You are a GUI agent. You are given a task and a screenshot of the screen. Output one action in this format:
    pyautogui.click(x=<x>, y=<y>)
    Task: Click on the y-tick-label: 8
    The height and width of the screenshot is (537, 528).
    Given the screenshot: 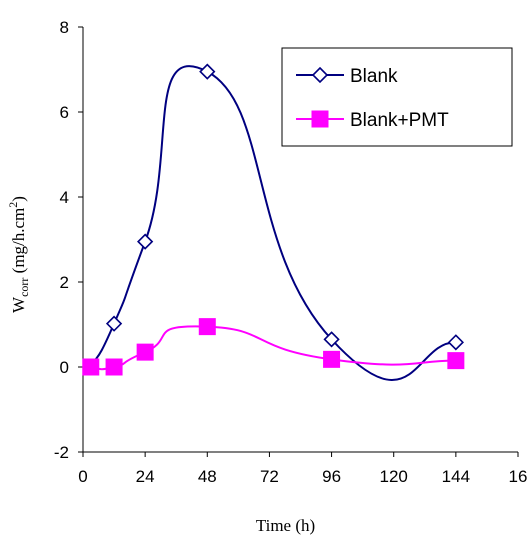 What is the action you would take?
    pyautogui.click(x=64, y=27)
    